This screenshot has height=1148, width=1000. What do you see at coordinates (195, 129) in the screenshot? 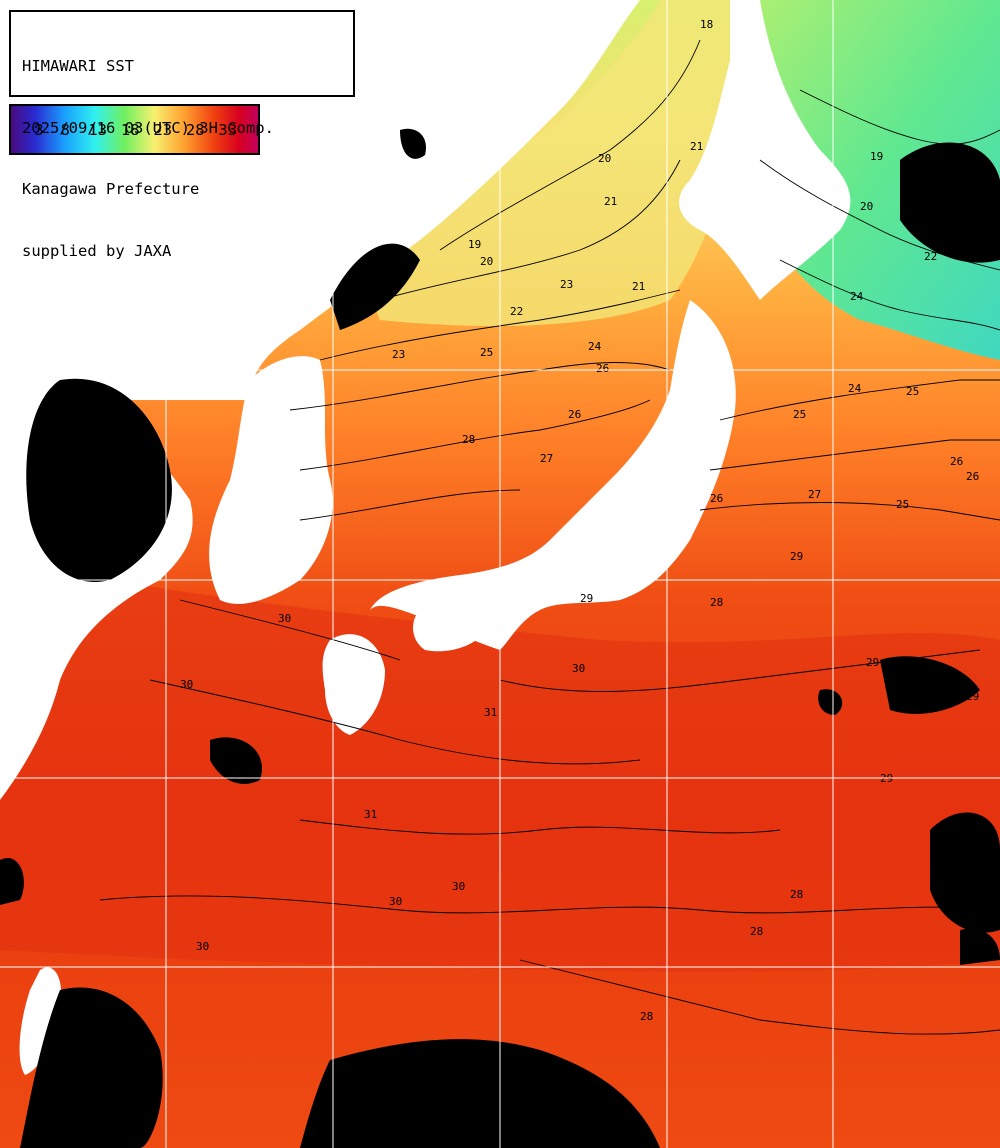
I see `legend-tick-label: 28` at bounding box center [195, 129].